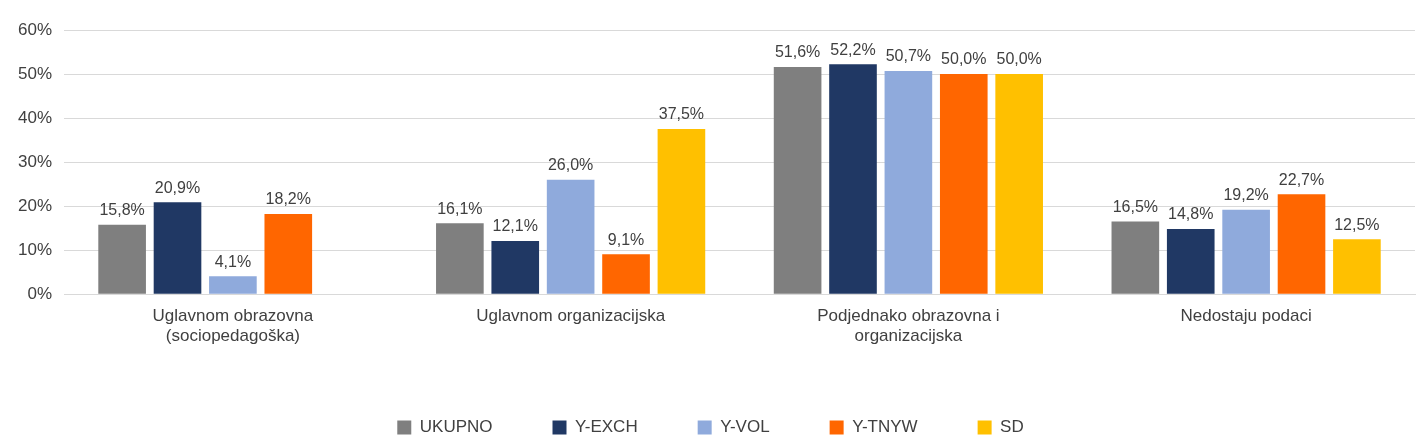 Image resolution: width=1421 pixels, height=446 pixels. Describe the element at coordinates (908, 56) in the screenshot. I see `data-label: 50,7%` at that location.